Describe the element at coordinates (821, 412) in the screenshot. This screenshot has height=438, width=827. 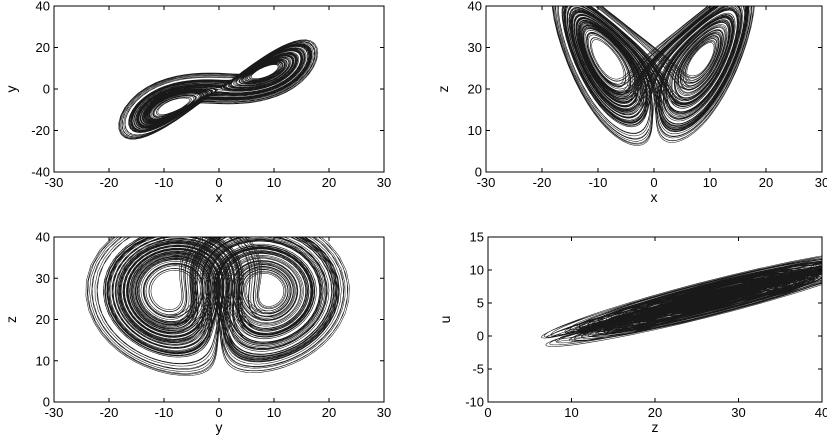
I see `x-tick-label: 40` at that location.